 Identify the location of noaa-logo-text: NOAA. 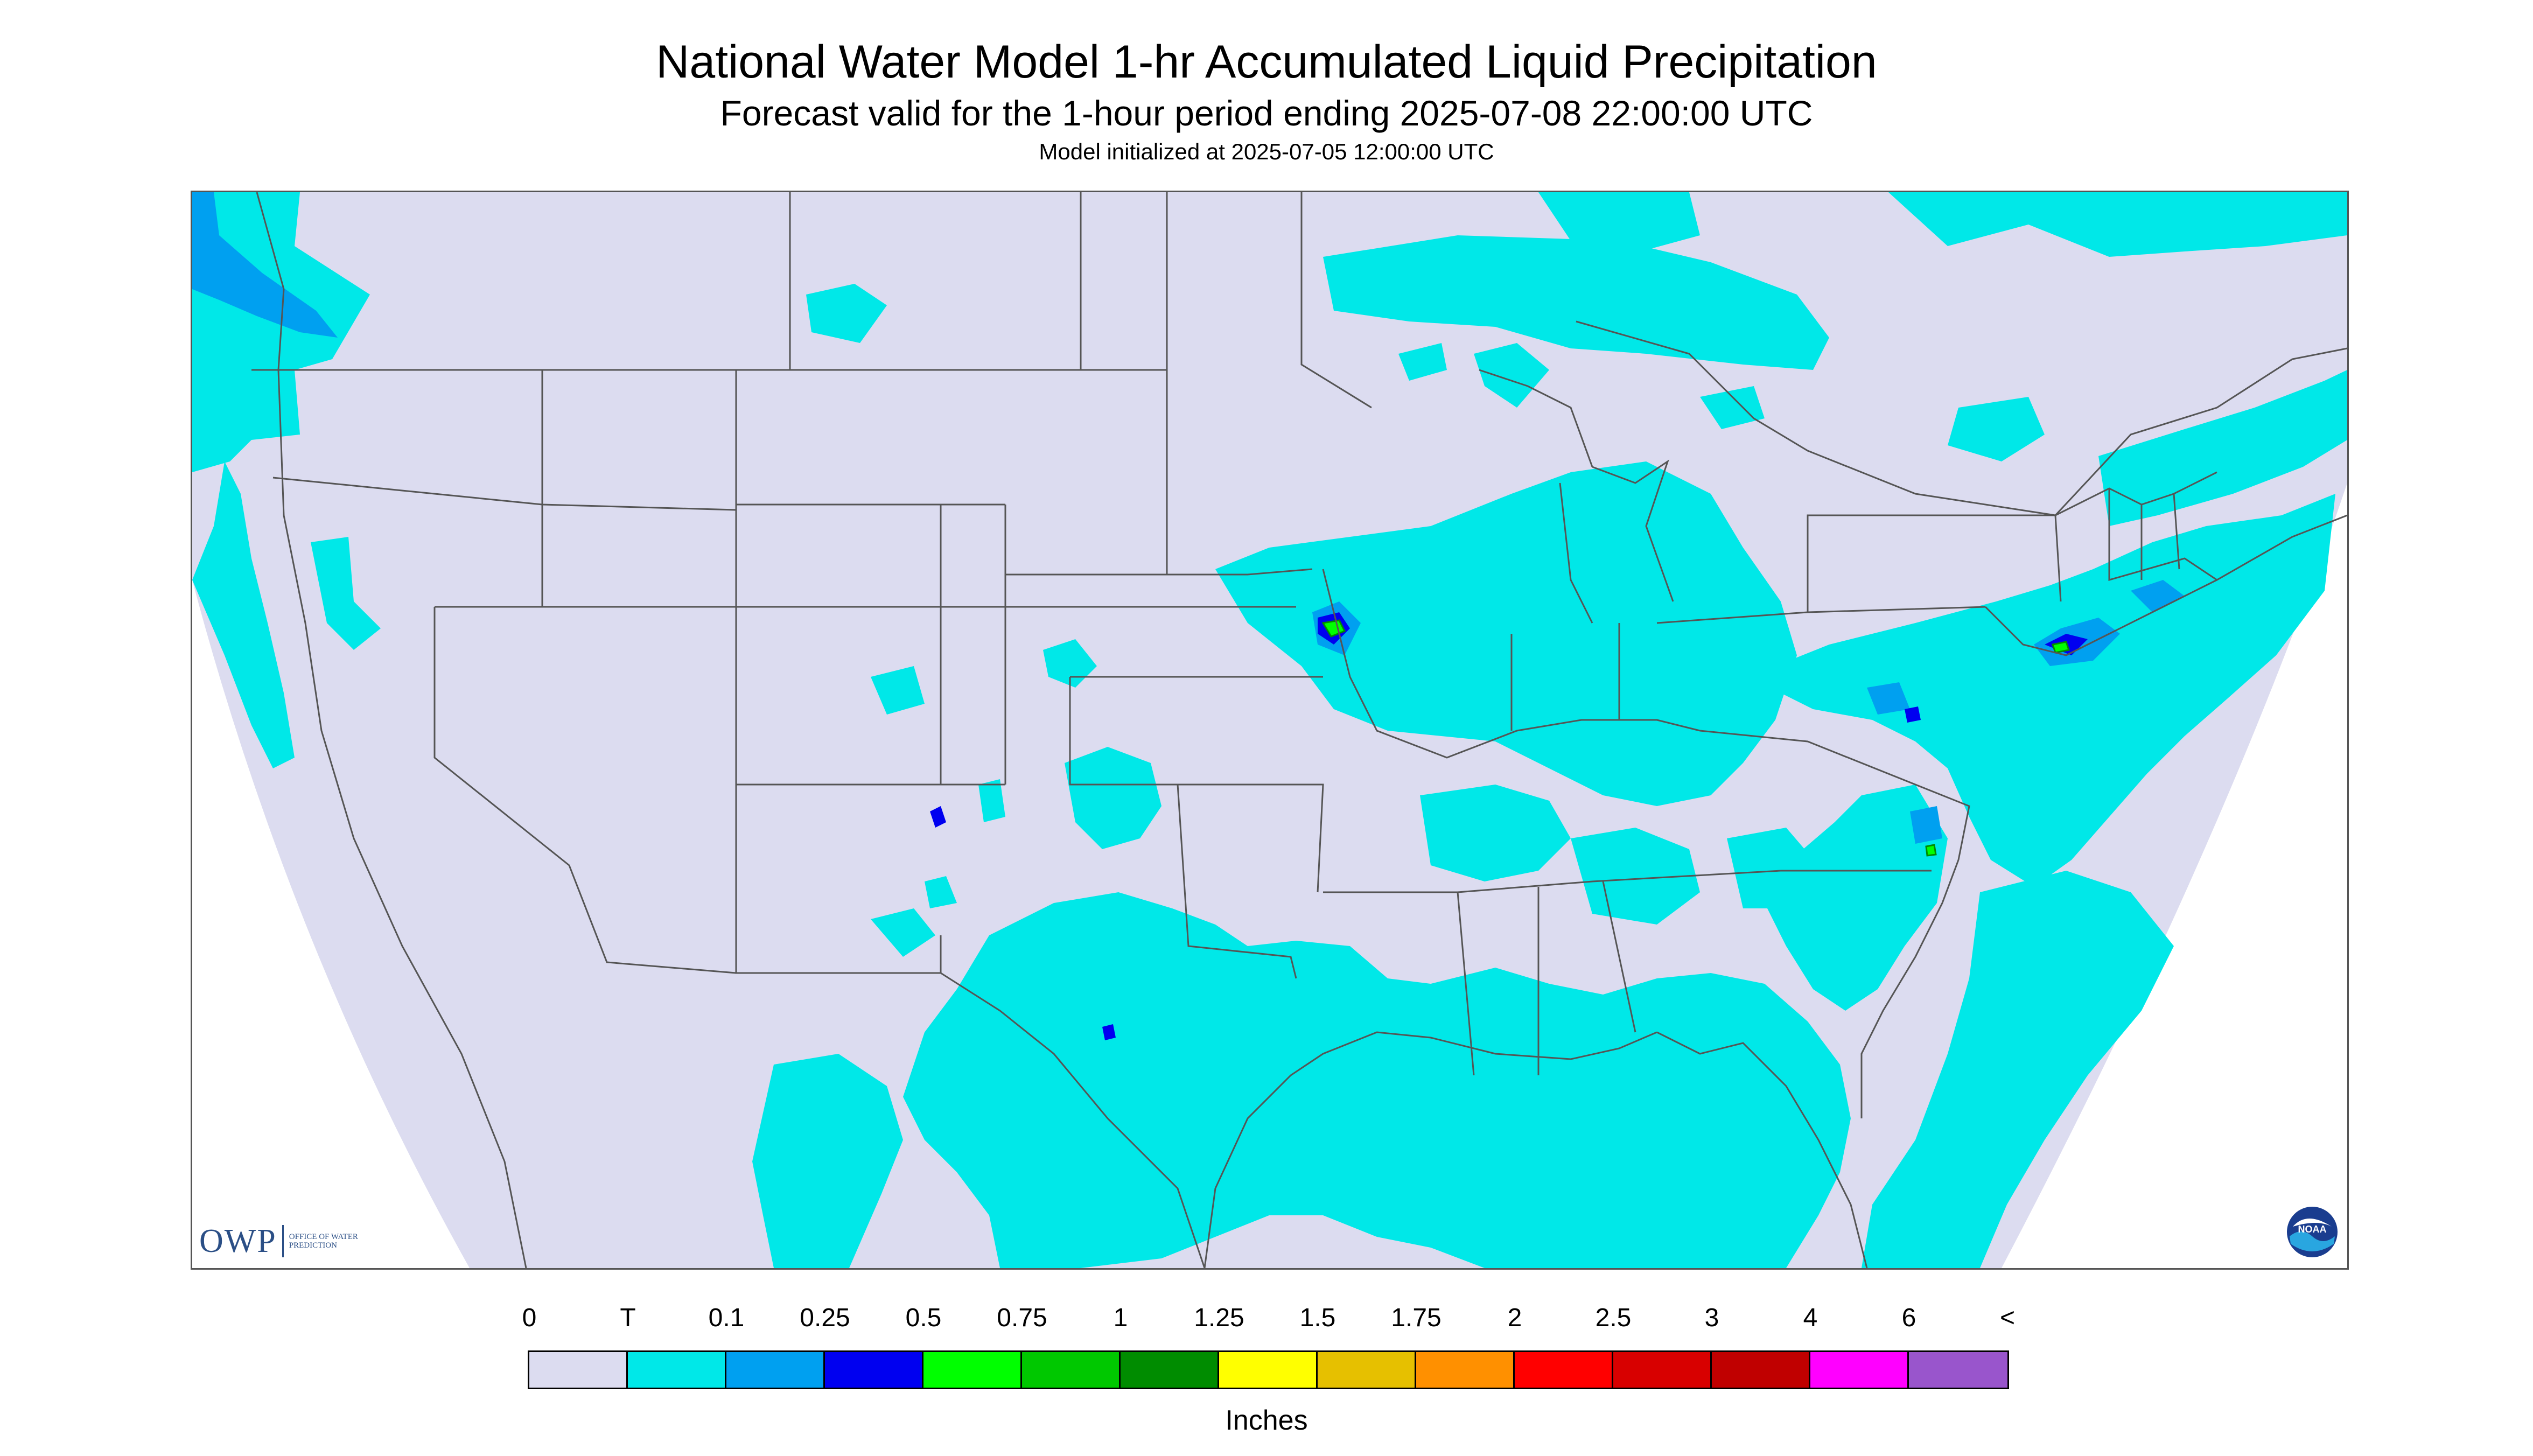
(2312, 1229).